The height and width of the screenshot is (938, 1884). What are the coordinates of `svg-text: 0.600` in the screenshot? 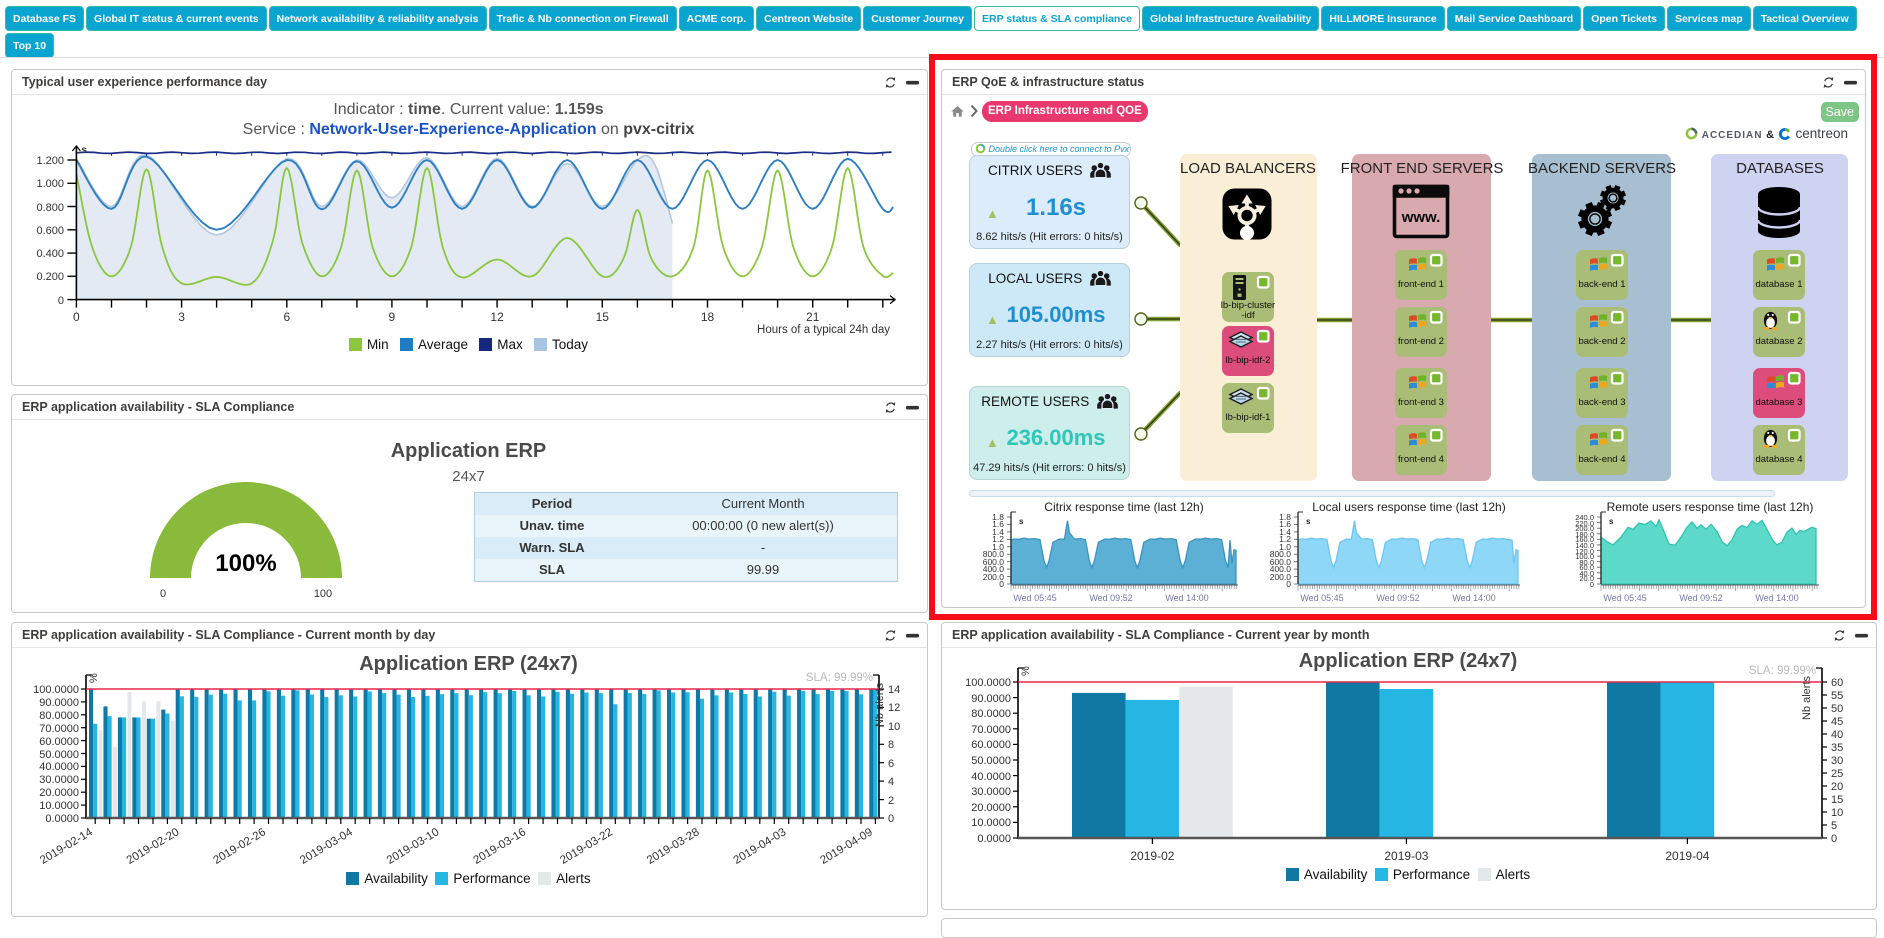 It's located at (50, 231).